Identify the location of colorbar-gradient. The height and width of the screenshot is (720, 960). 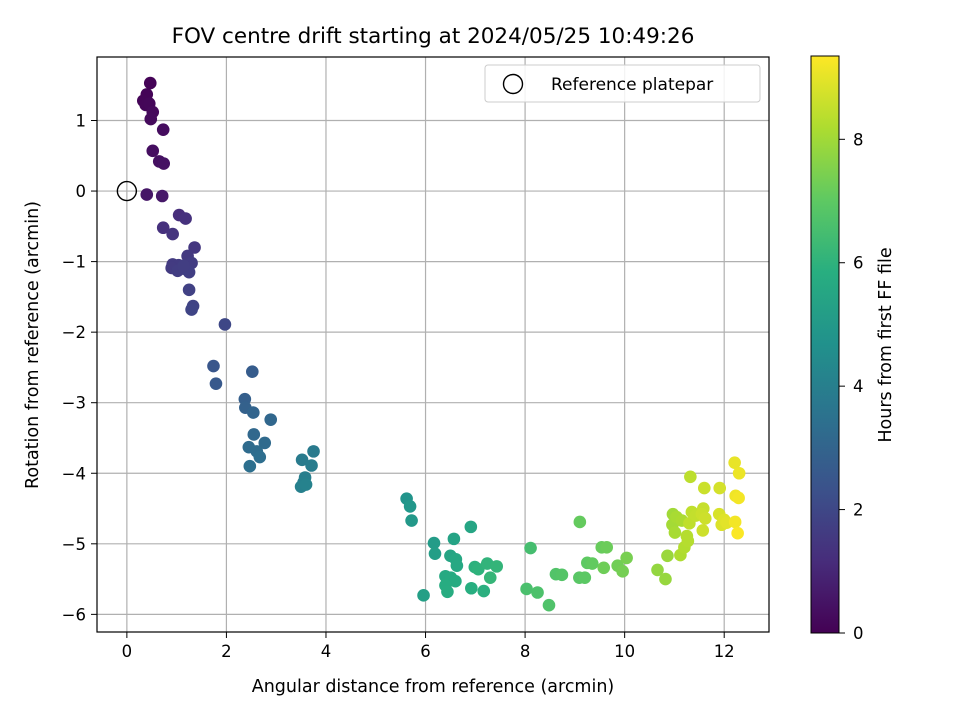
(825, 344).